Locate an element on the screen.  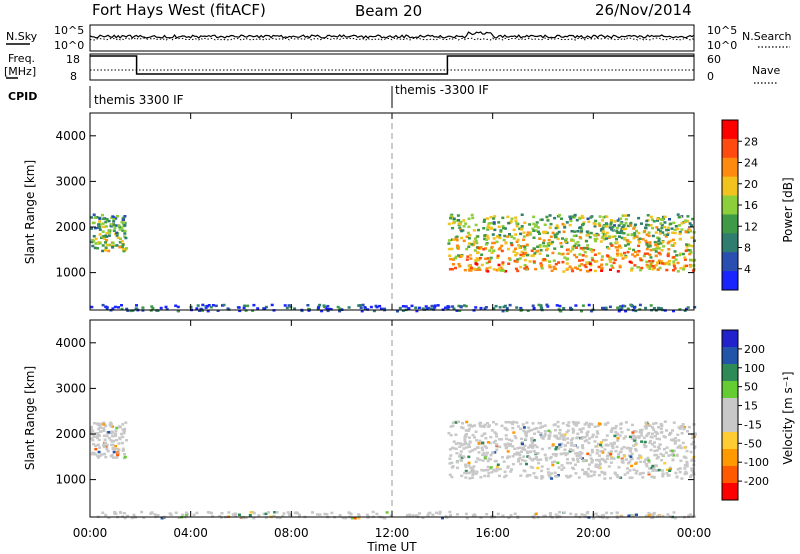
velocity-scatter is located at coordinates (393, 470).